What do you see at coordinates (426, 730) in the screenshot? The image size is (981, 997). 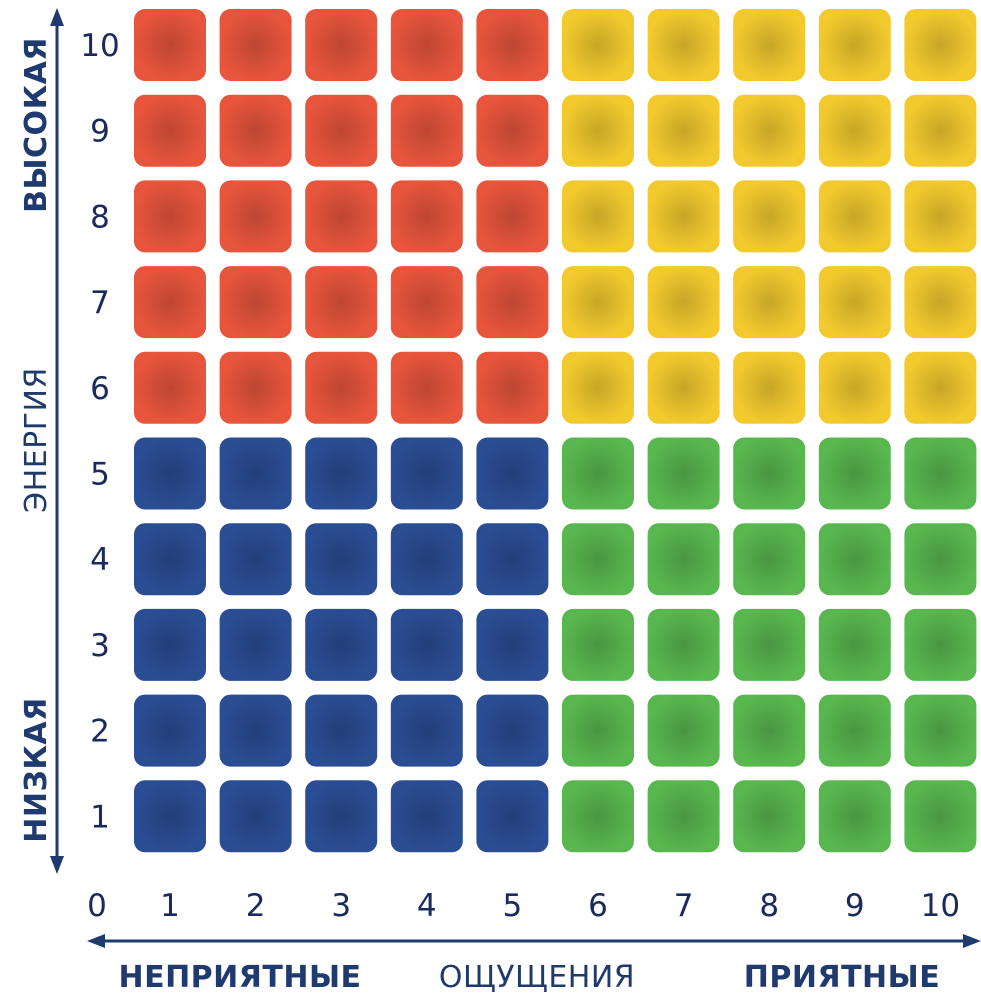 I see `cell-x4-y2` at bounding box center [426, 730].